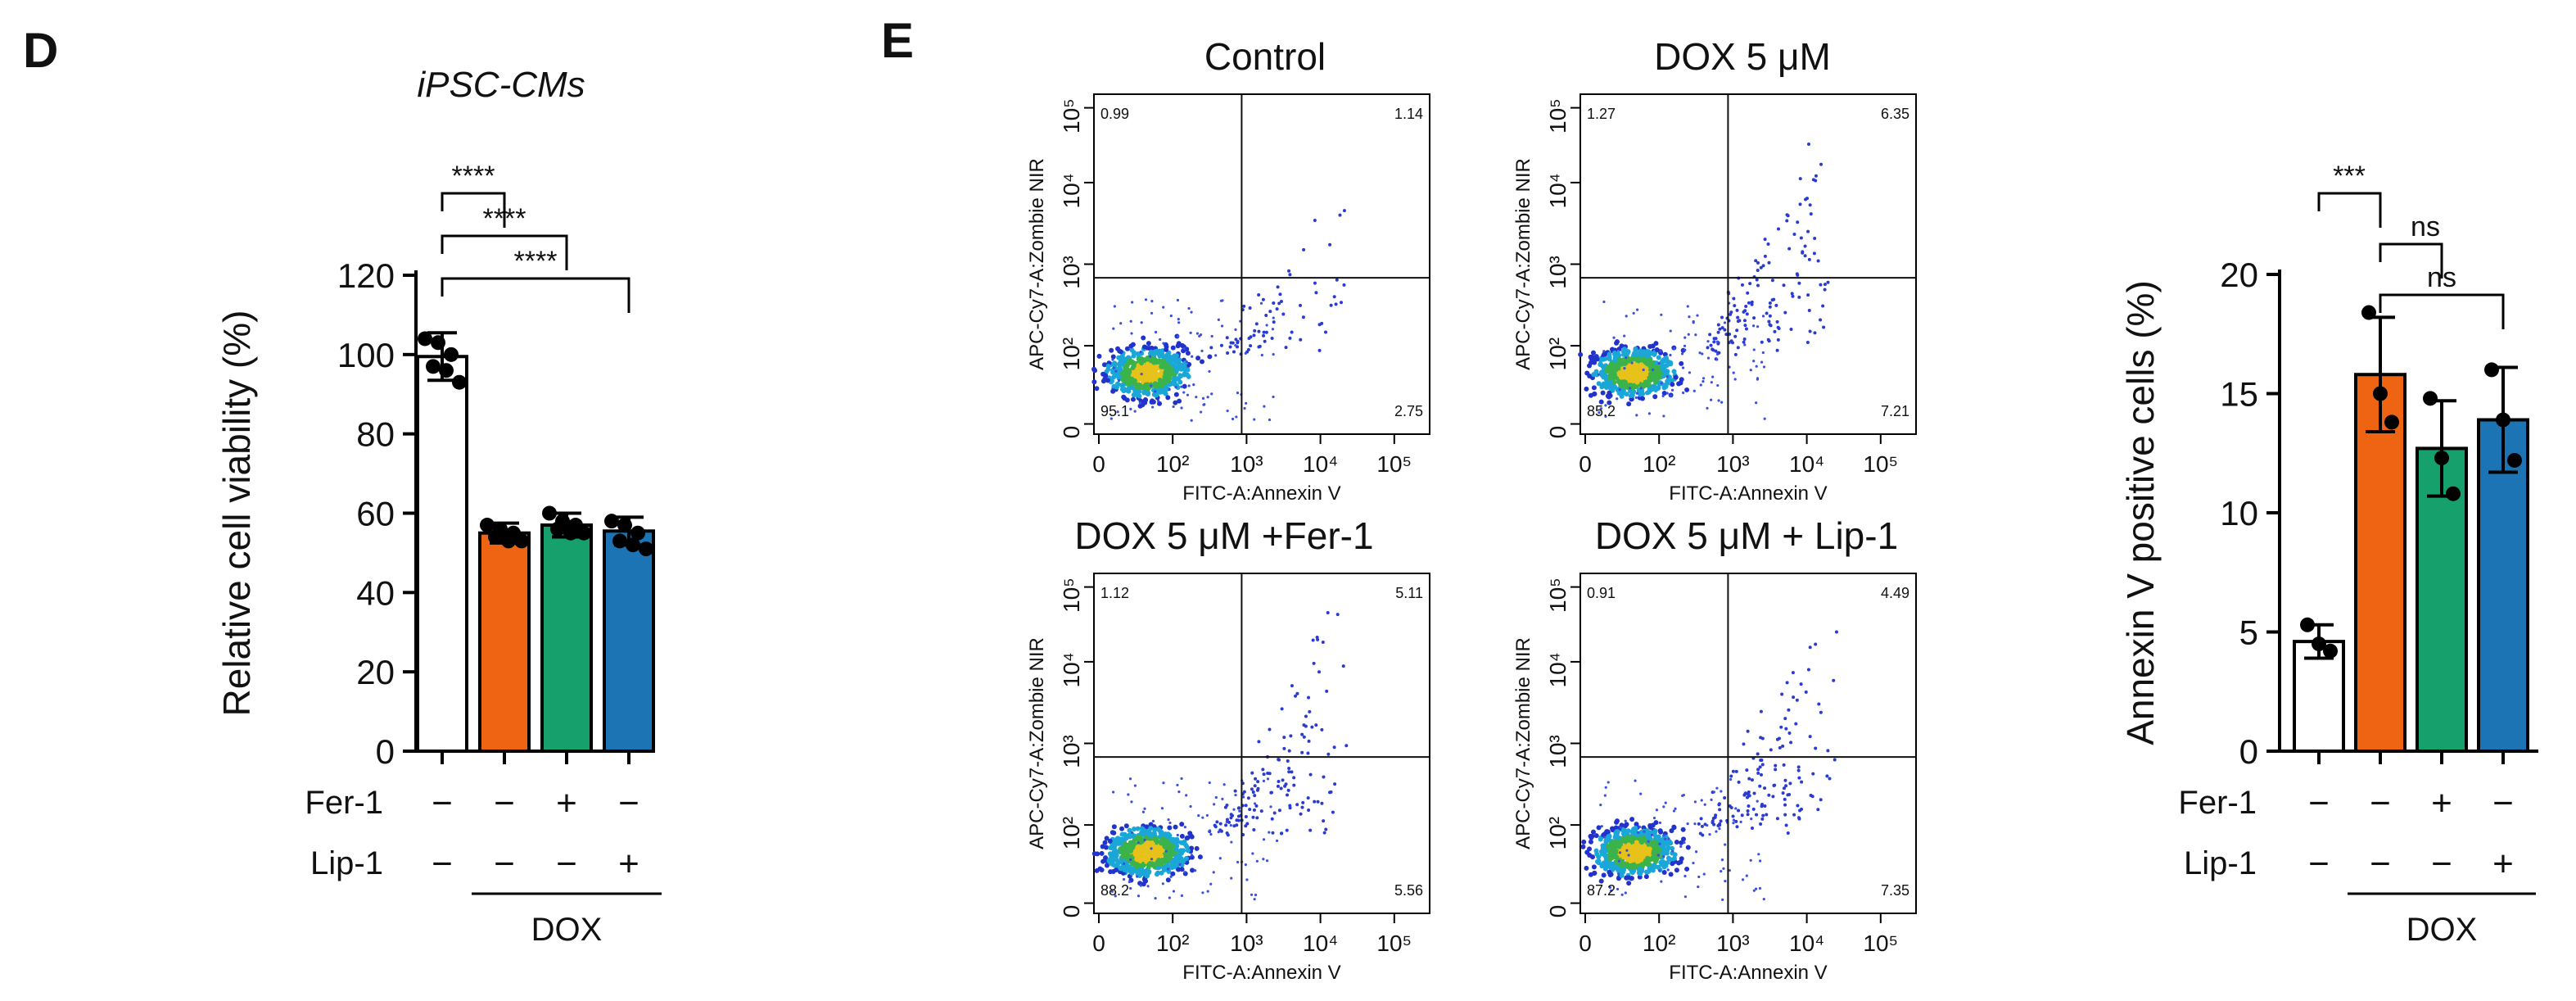 The width and height of the screenshot is (2576, 1001). Describe the element at coordinates (1071, 272) in the screenshot. I see `y-tick-label: 10³` at that location.